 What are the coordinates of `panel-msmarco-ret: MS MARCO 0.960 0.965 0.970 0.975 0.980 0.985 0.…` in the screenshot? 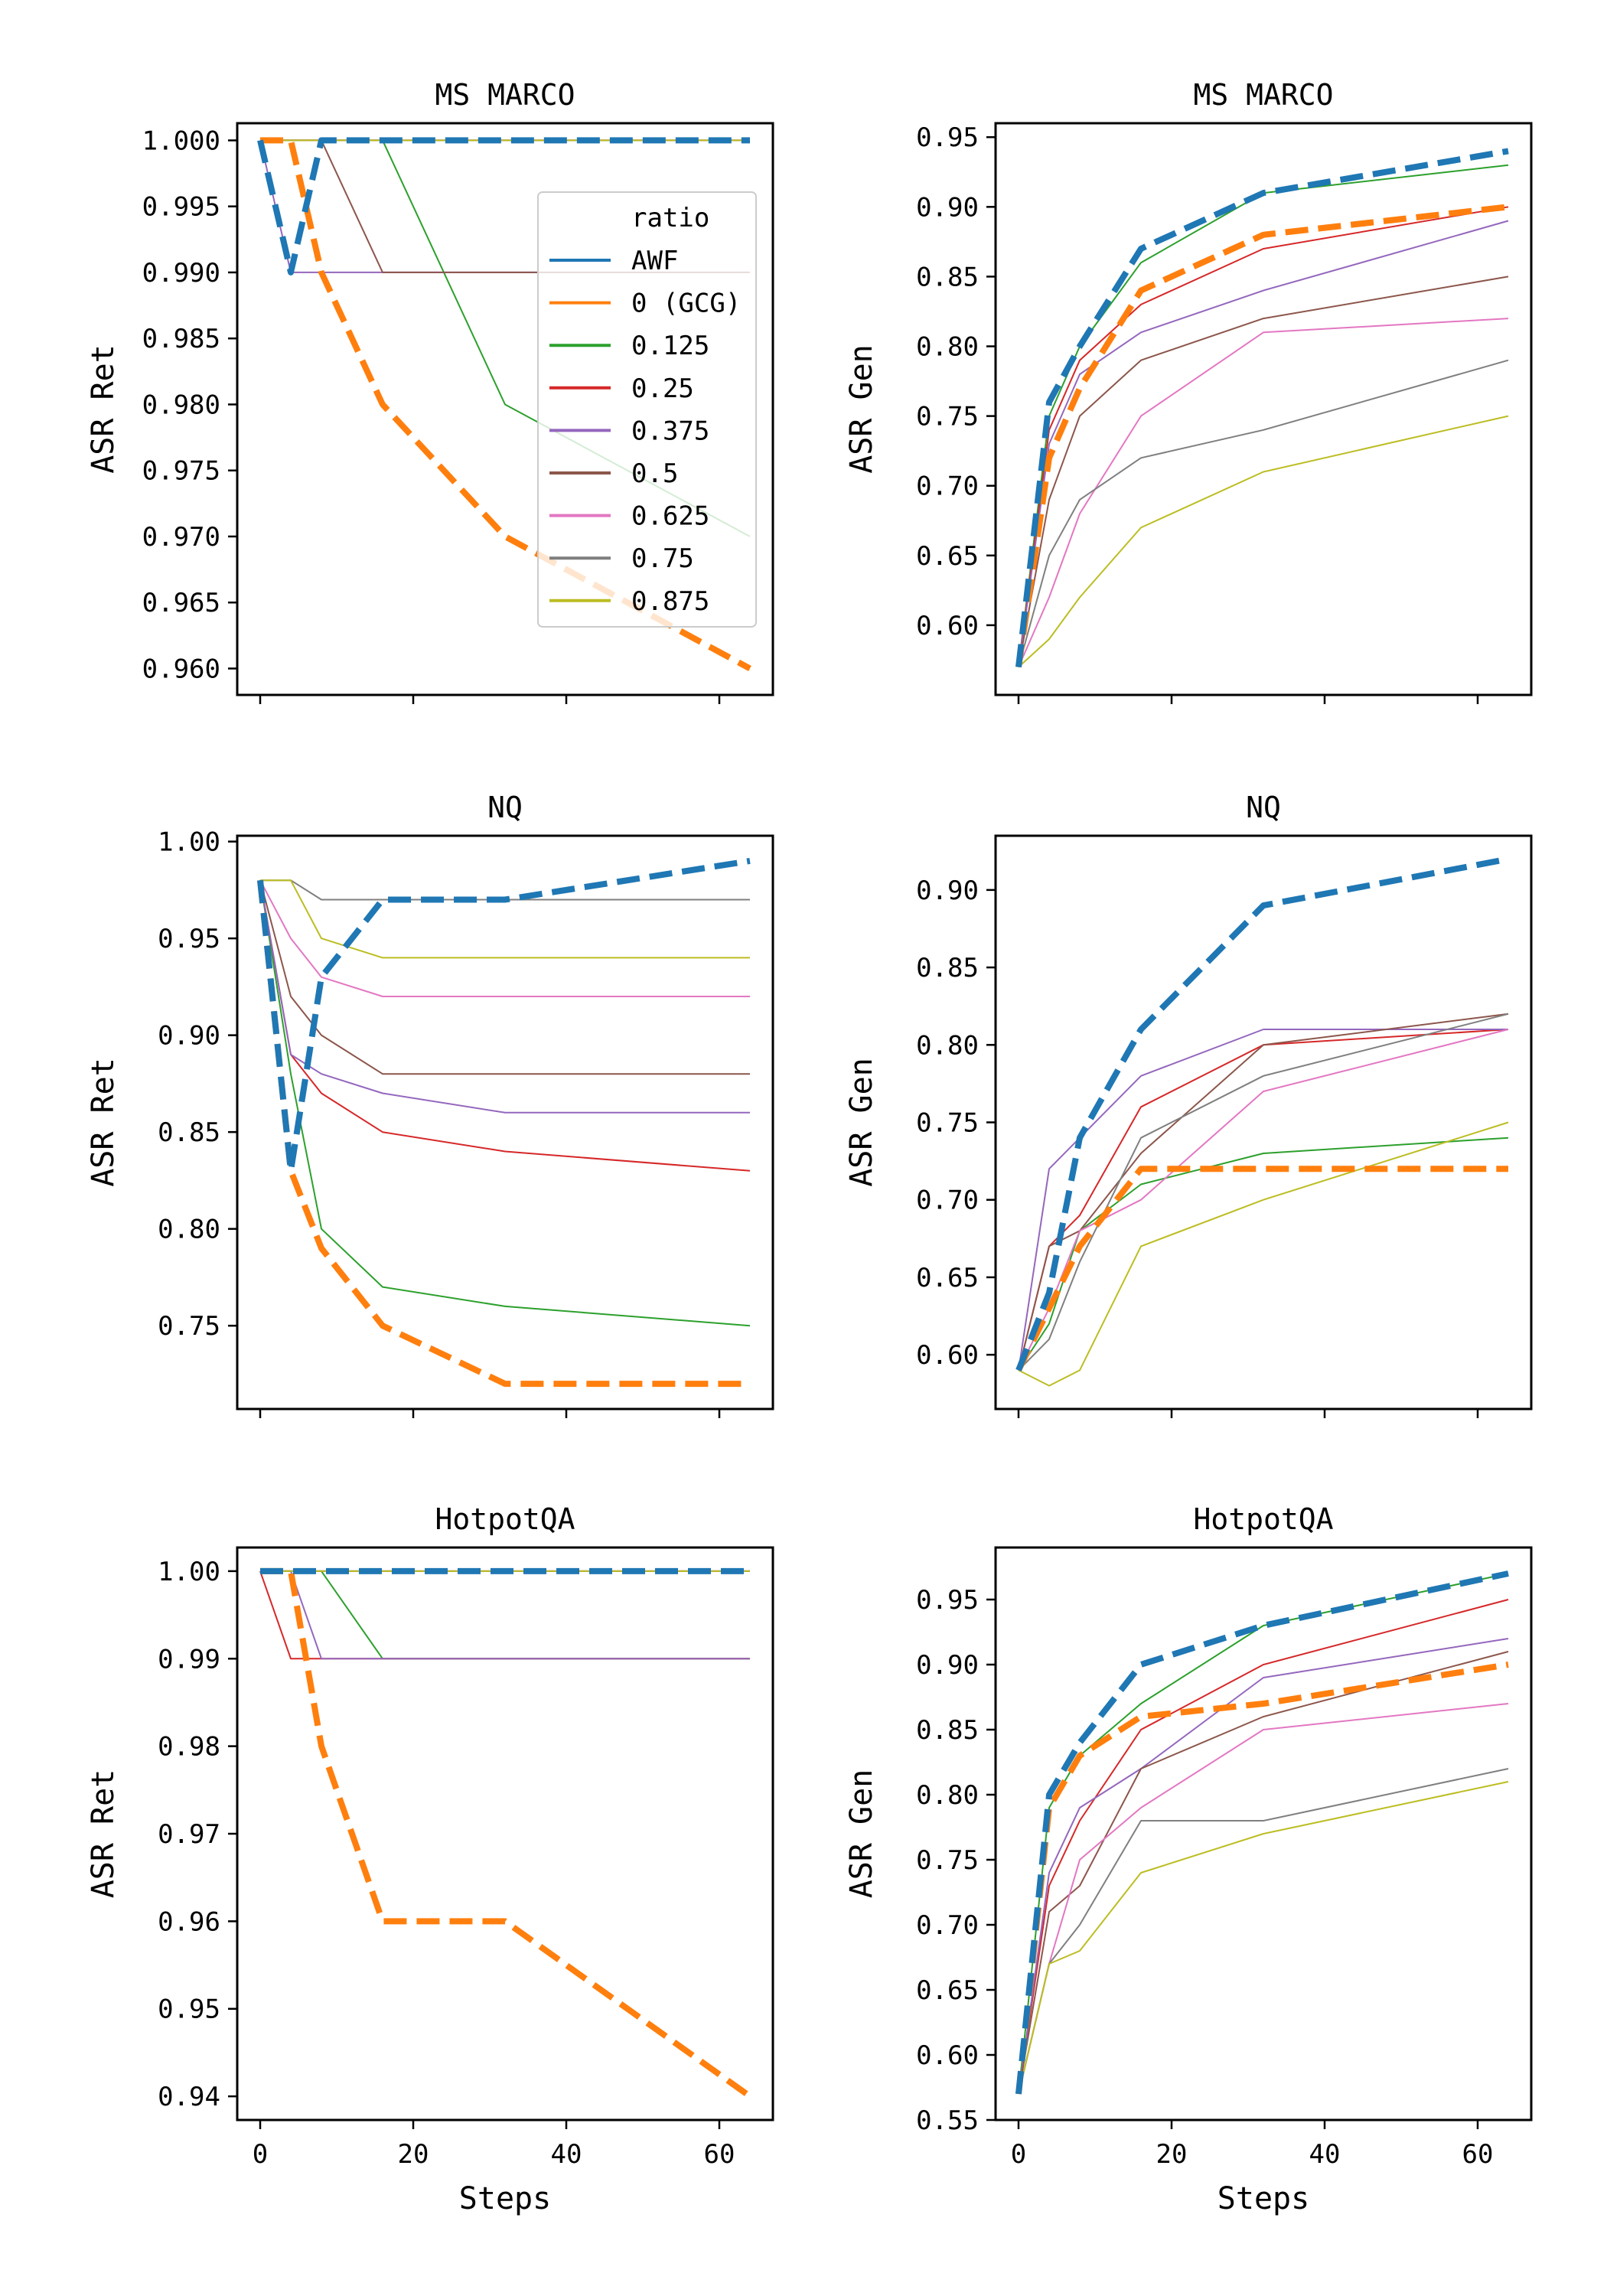 It's located at (430, 391).